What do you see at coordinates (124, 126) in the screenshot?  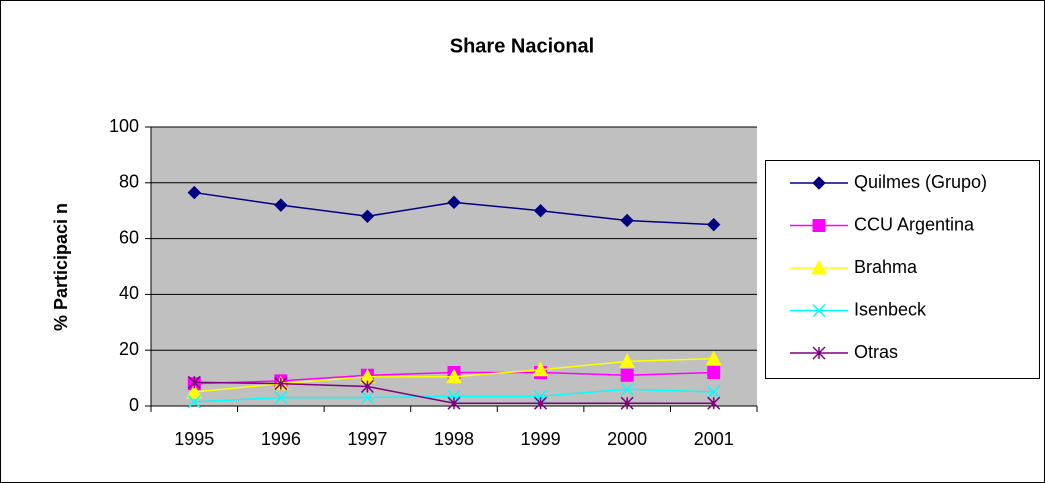 I see `y-tick-label: 100` at bounding box center [124, 126].